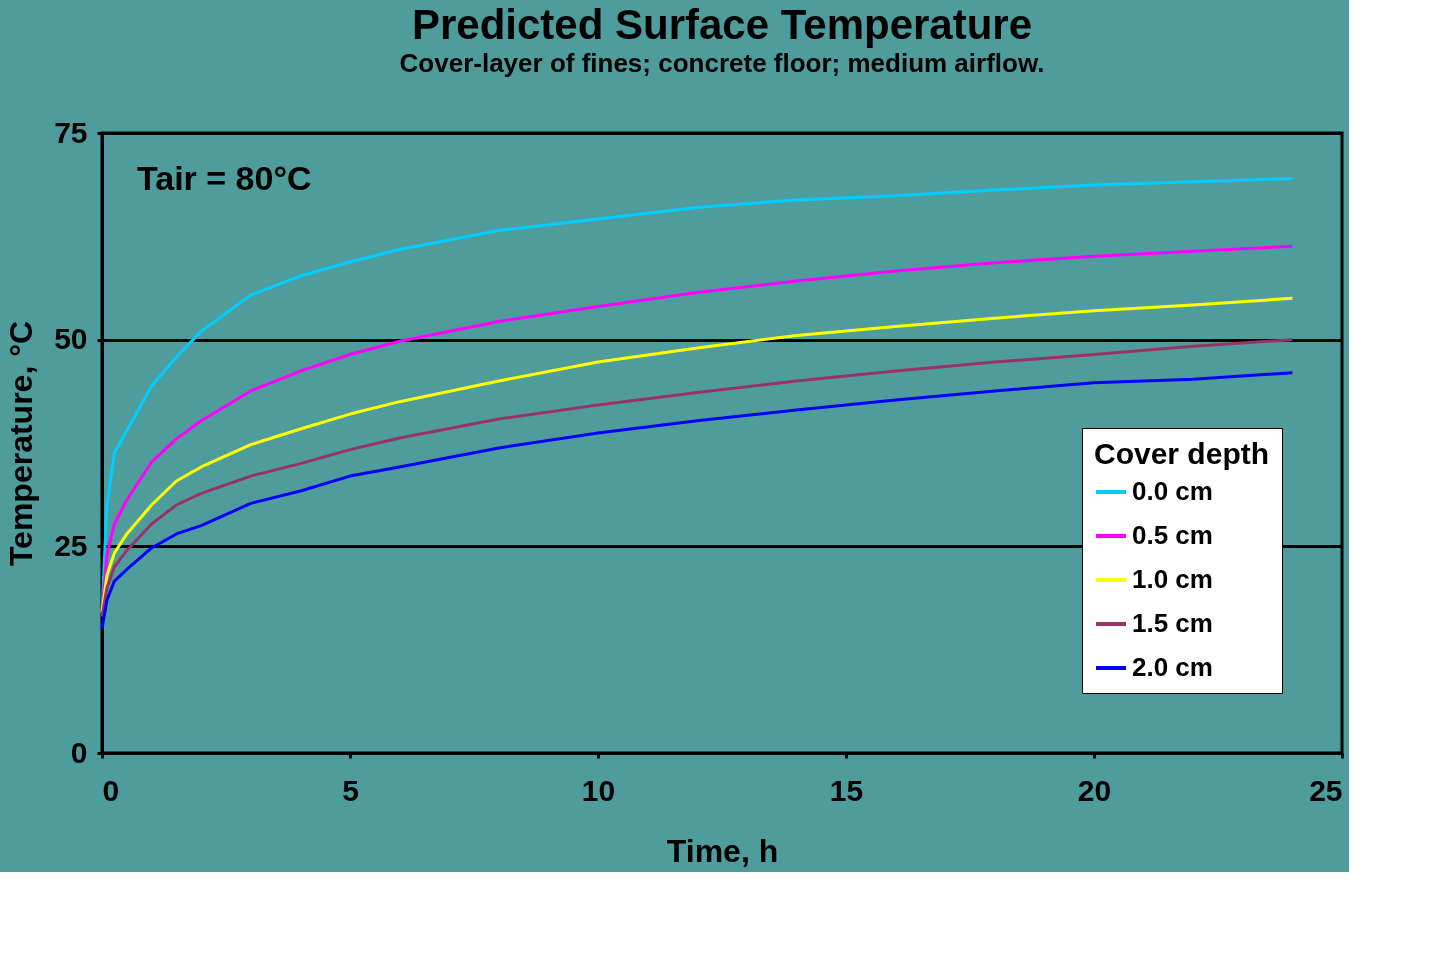  What do you see at coordinates (1172, 491) in the screenshot?
I see `legend-label: 0.0 cm` at bounding box center [1172, 491].